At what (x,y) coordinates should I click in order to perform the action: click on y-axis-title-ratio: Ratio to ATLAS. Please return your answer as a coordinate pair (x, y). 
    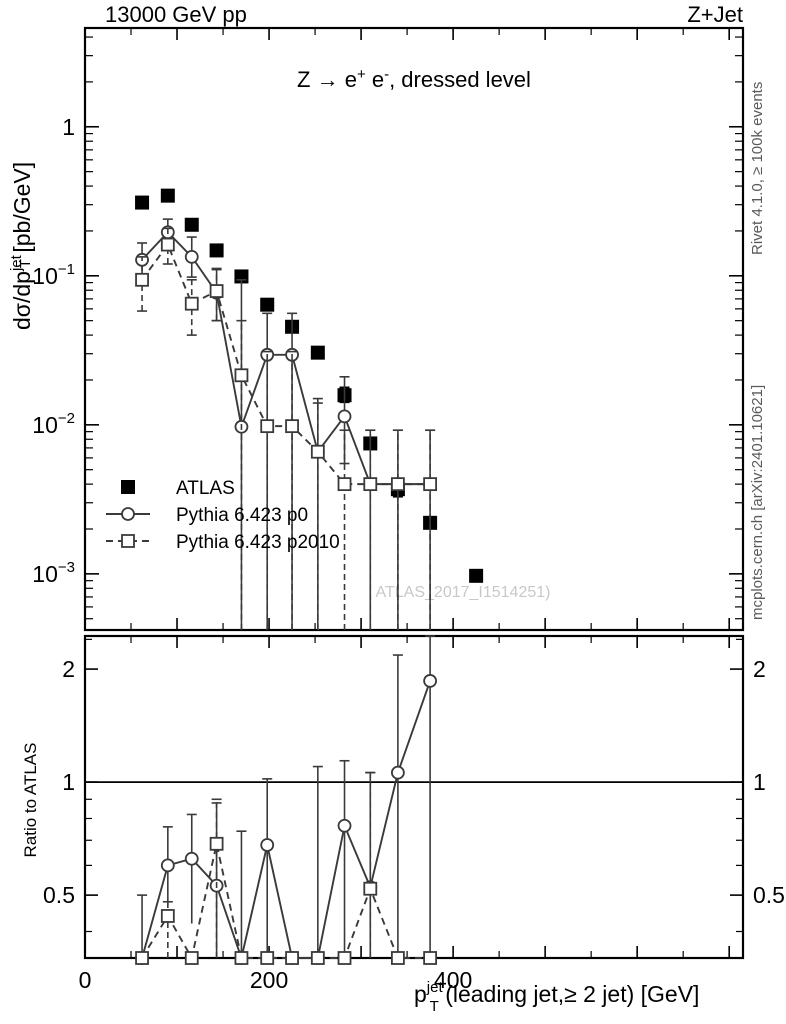
    Looking at the image, I should click on (30, 800).